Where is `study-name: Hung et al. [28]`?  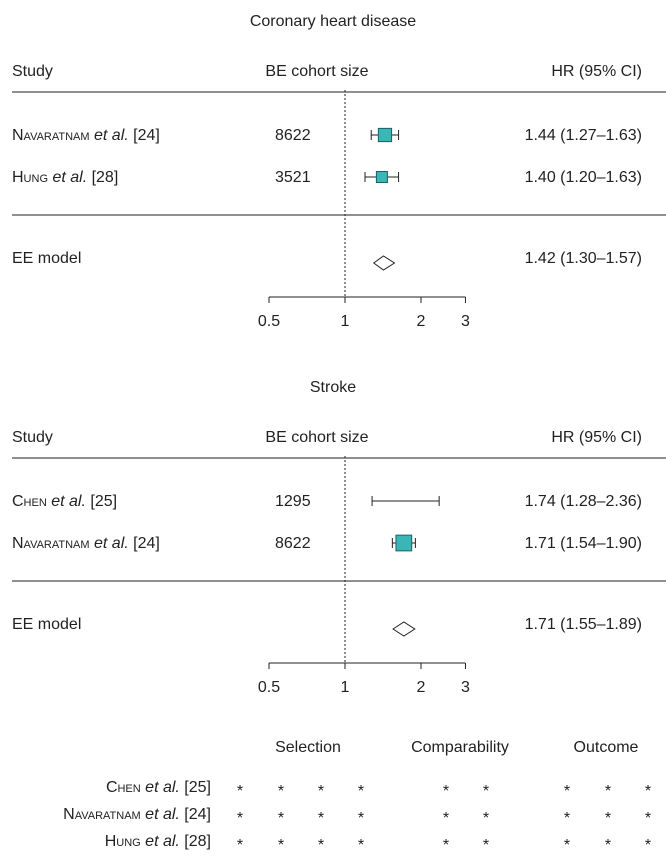 study-name: Hung et al. [28] is located at coordinates (65, 177).